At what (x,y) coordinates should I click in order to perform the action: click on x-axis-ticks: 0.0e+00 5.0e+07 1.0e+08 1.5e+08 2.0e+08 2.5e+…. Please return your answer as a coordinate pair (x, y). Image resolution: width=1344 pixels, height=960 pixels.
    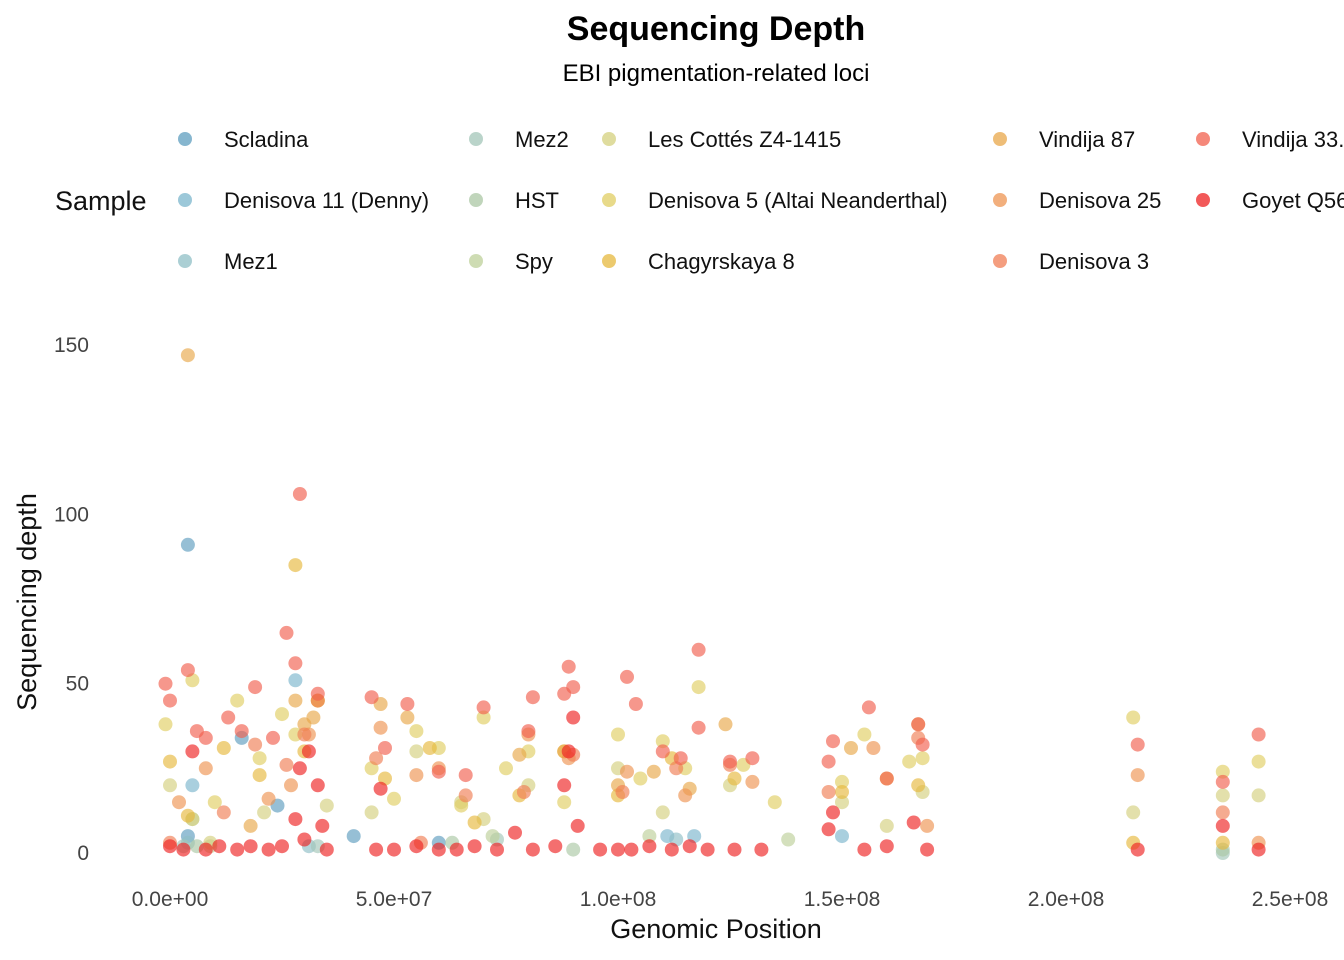
    Looking at the image, I should click on (730, 899).